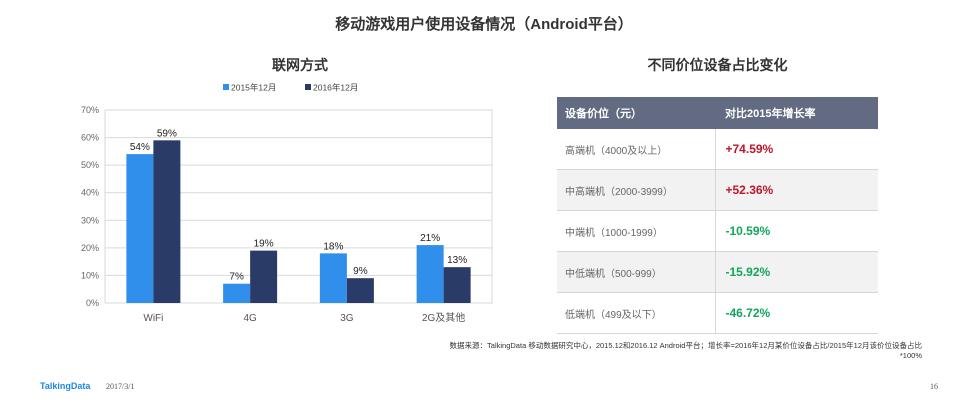 The width and height of the screenshot is (968, 407). What do you see at coordinates (90, 165) in the screenshot?
I see `y-tick-label: 50%` at bounding box center [90, 165].